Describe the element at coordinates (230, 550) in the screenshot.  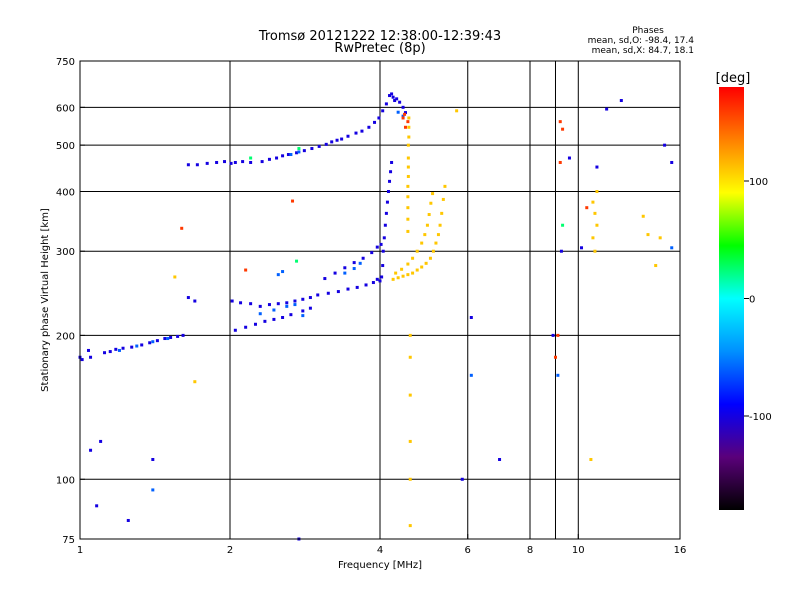
I see `x-tick-label: 2` at that location.